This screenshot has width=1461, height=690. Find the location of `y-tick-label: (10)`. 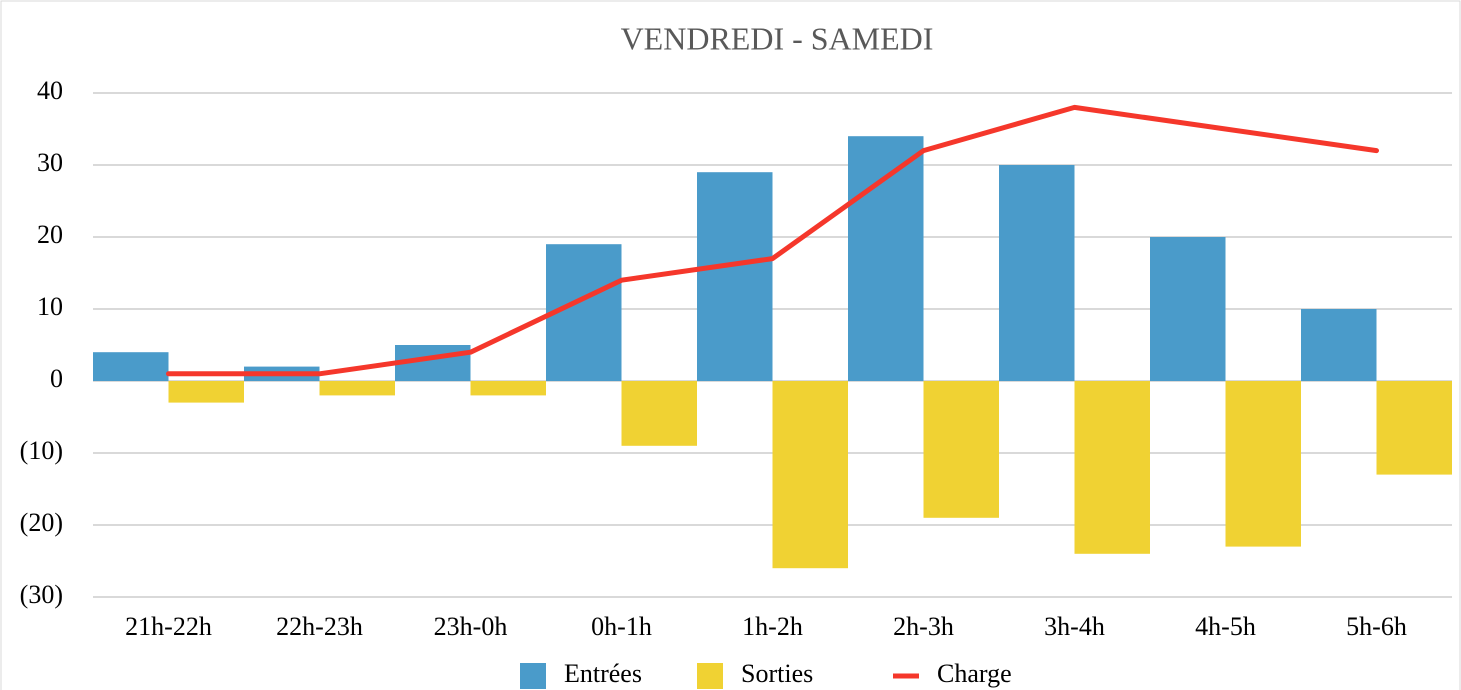

y-tick-label: (10) is located at coordinates (41, 450).